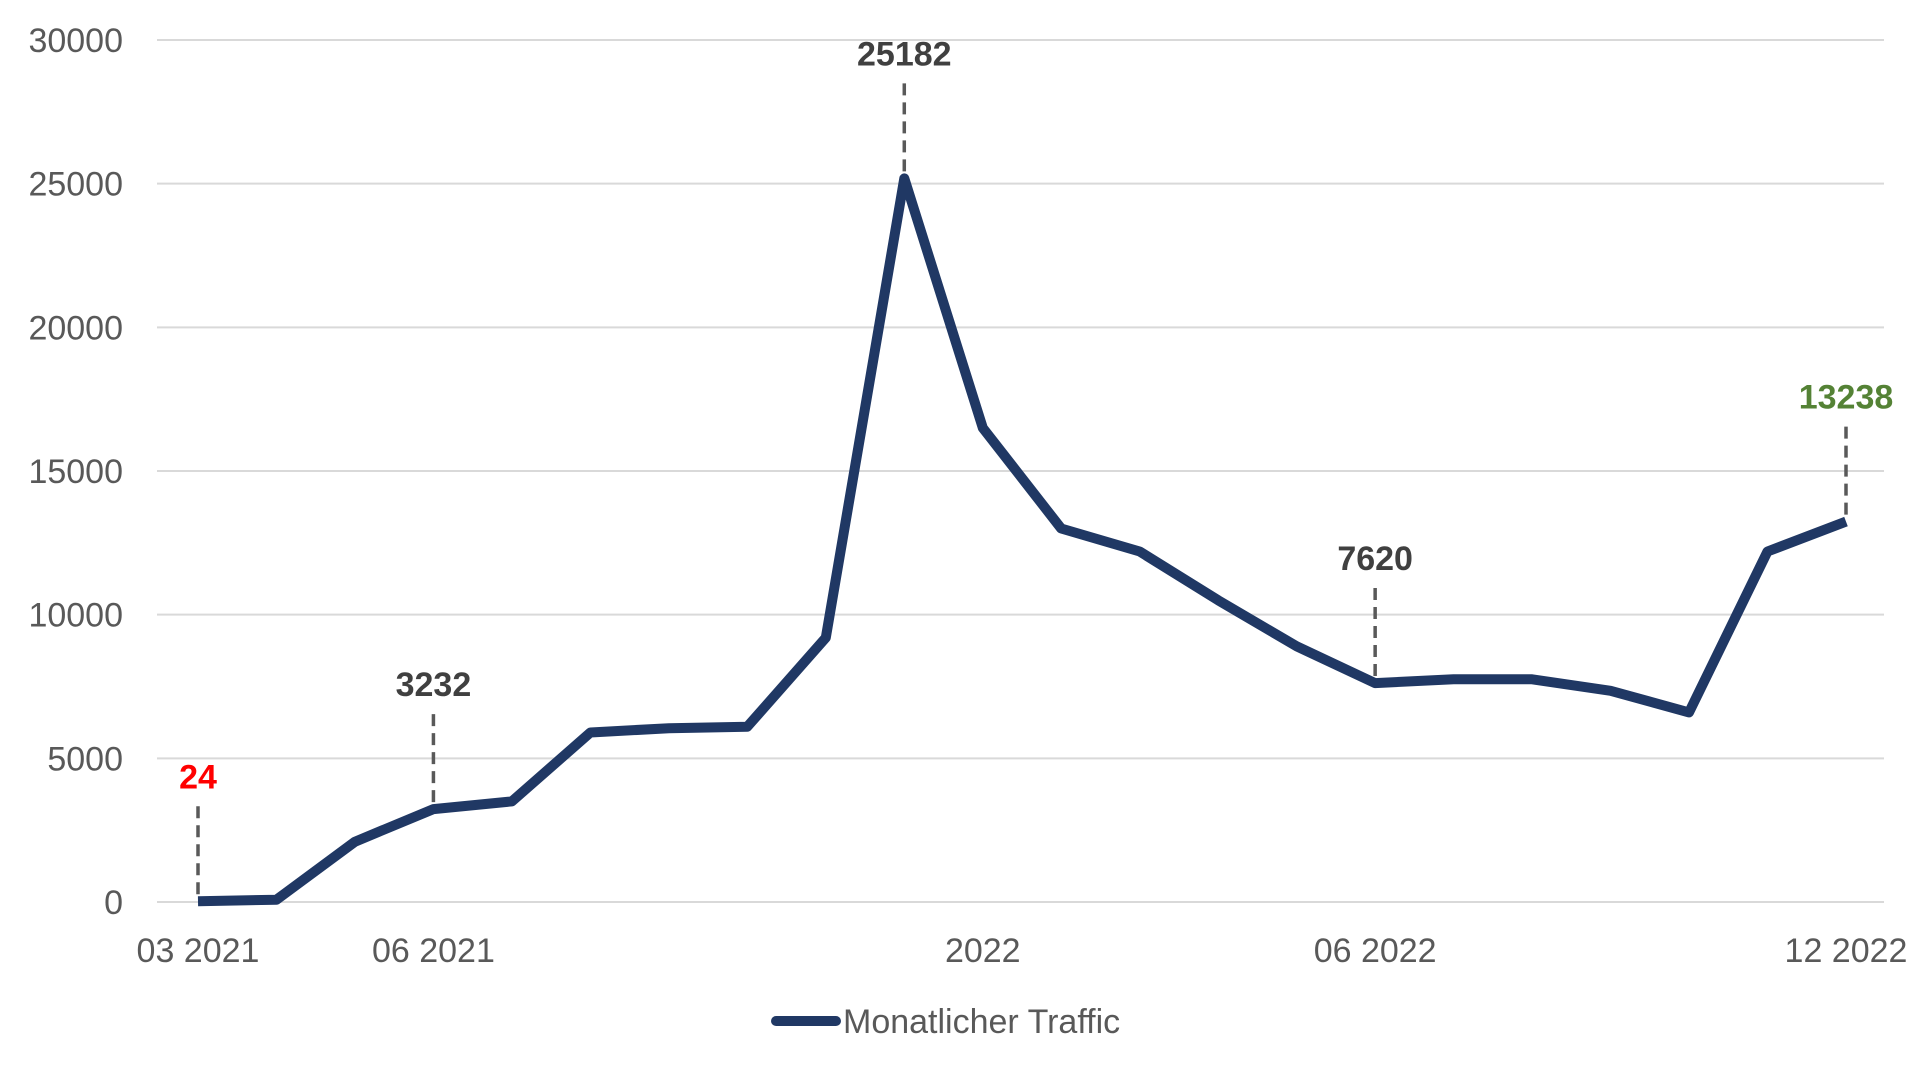 The width and height of the screenshot is (1920, 1067). I want to click on y-tick-label: 10000, so click(75, 616).